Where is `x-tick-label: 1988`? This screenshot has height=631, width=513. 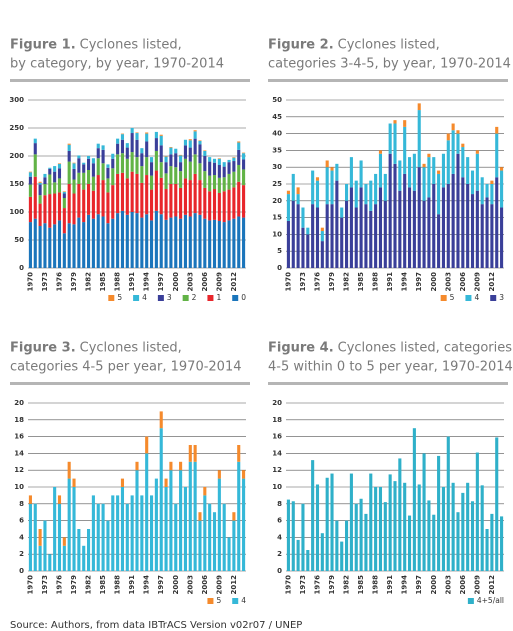 x-tick-label: 1988 is located at coordinates (376, 282).